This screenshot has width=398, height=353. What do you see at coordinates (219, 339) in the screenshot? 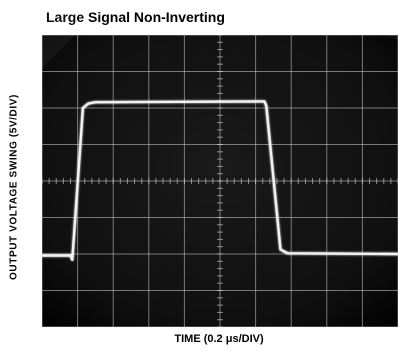
I see `x-axis-label: TIME (0.2 μs/DIV)` at bounding box center [219, 339].